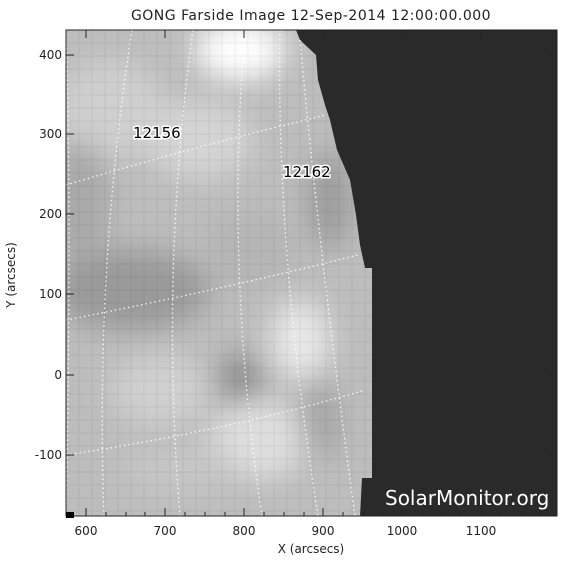 This screenshot has height=564, width=564. Describe the element at coordinates (311, 549) in the screenshot. I see `x-axis-label: X (arcsecs)` at that location.